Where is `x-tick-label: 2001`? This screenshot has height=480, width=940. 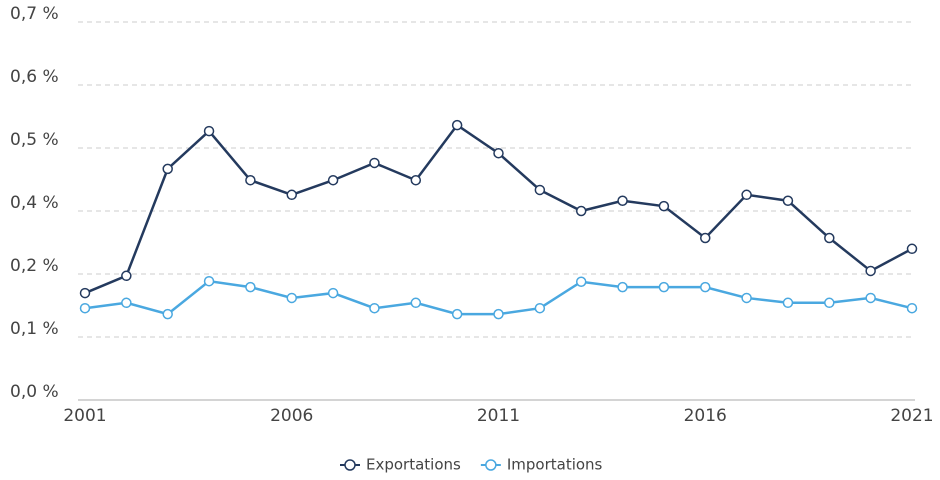 x-tick-label: 2001 is located at coordinates (84, 416).